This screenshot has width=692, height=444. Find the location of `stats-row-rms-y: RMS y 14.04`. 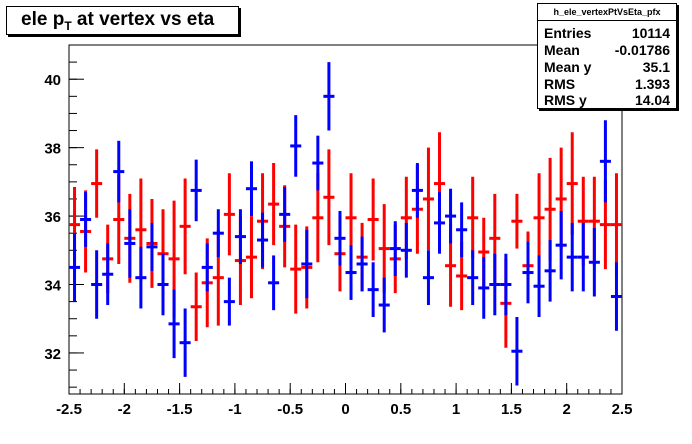

stats-row-rms-y: RMS y 14.04 is located at coordinates (607, 100).